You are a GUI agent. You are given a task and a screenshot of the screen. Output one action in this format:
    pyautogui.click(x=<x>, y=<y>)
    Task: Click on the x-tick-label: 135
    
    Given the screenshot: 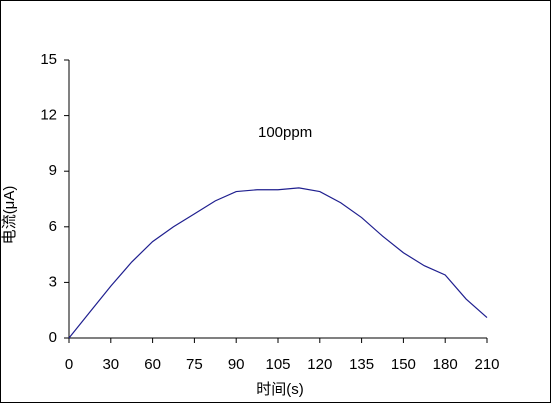 What is the action you would take?
    pyautogui.click(x=361, y=364)
    